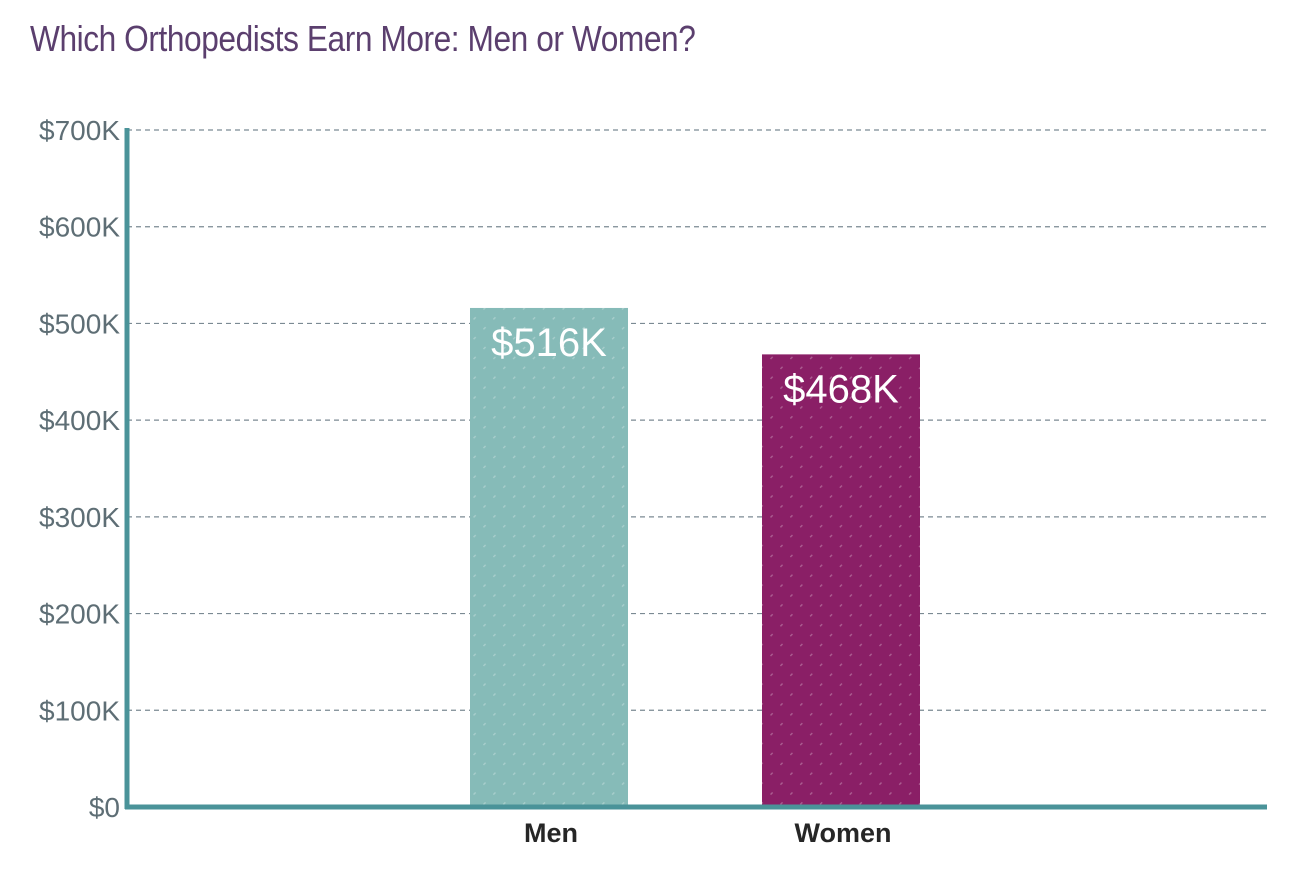  I want to click on x-category-label: Women, so click(842, 833).